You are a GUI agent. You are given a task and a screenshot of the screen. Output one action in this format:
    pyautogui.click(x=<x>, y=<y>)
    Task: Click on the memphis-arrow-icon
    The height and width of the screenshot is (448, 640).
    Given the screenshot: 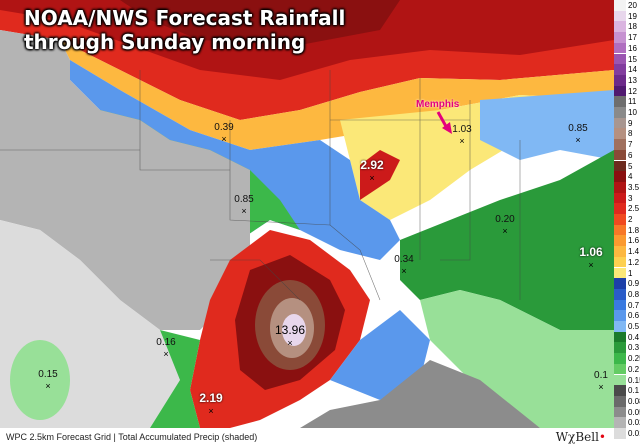 What is the action you would take?
    pyautogui.click(x=444, y=122)
    